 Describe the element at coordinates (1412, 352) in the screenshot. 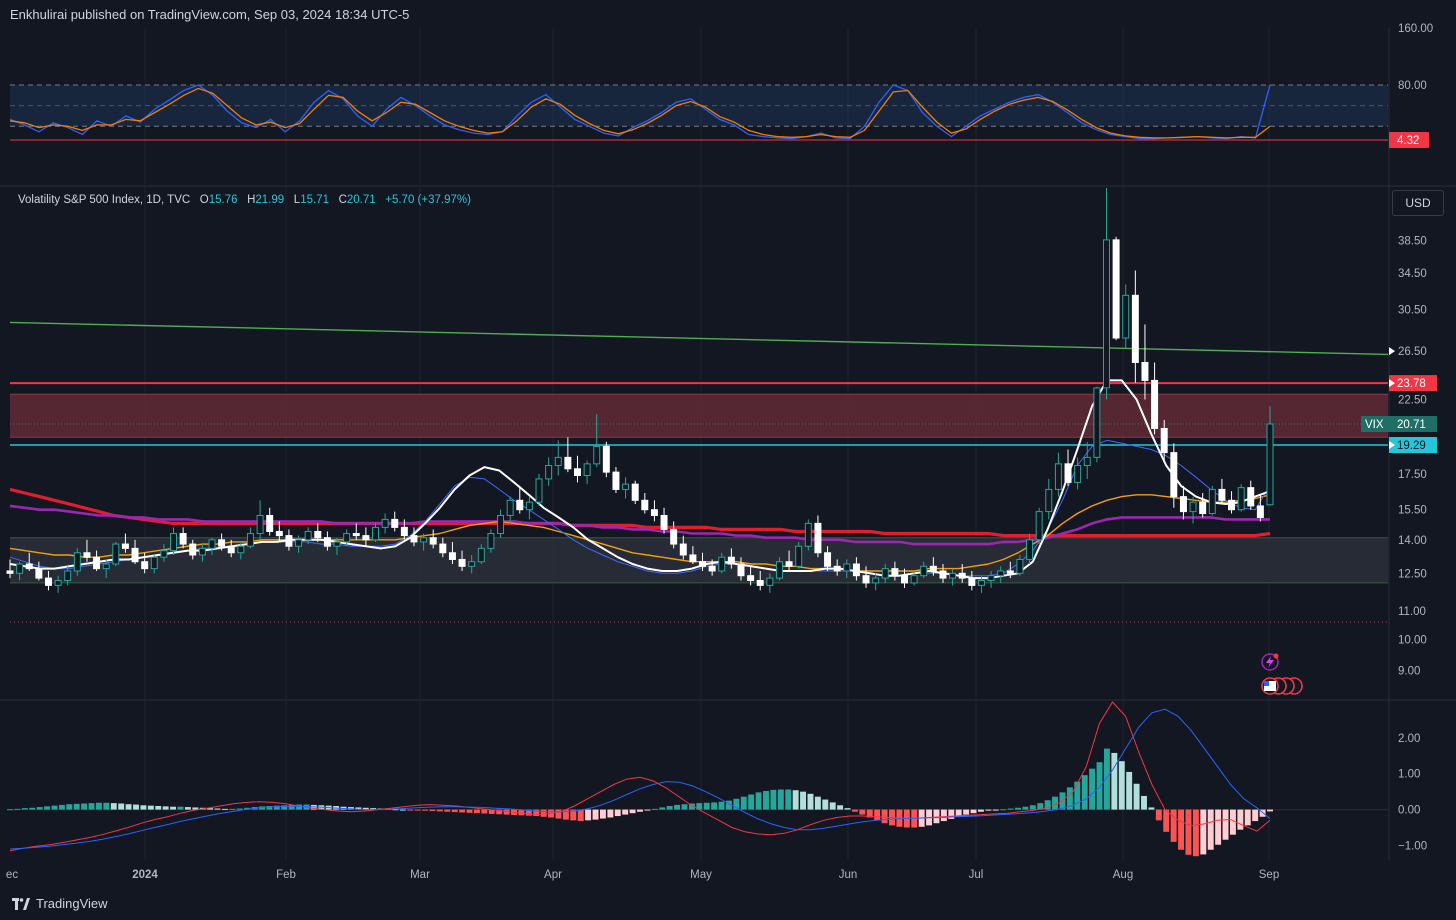

I see `price-y-tick-label: 26.50` at that location.